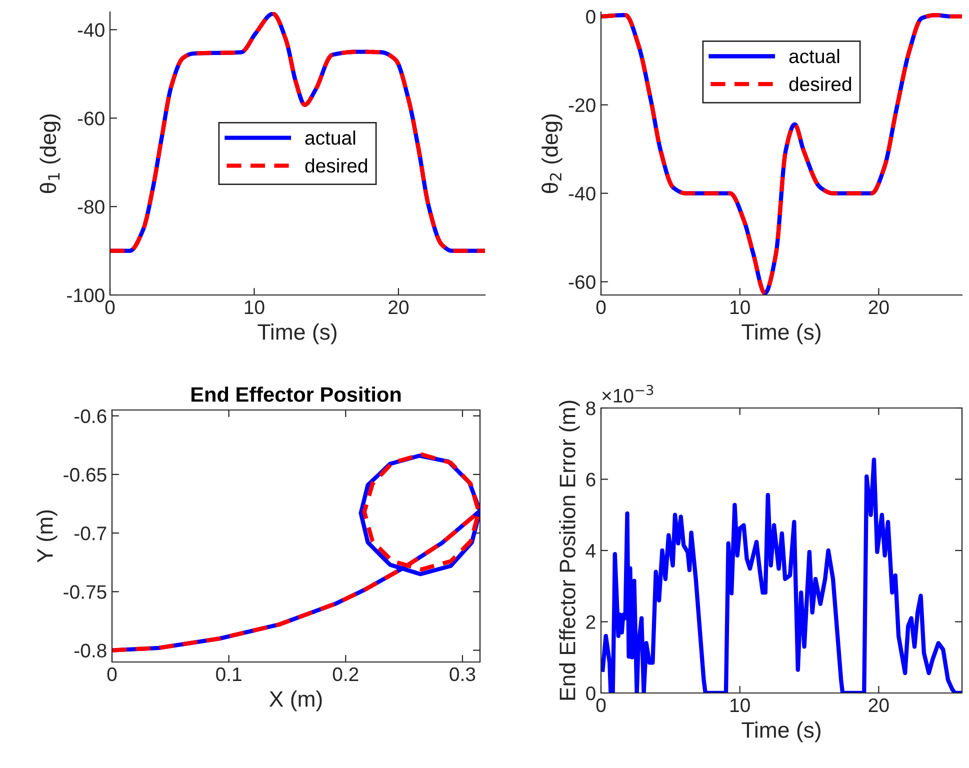 The width and height of the screenshot is (969, 768). I want to click on y-axis-title: Y (m), so click(47, 536).